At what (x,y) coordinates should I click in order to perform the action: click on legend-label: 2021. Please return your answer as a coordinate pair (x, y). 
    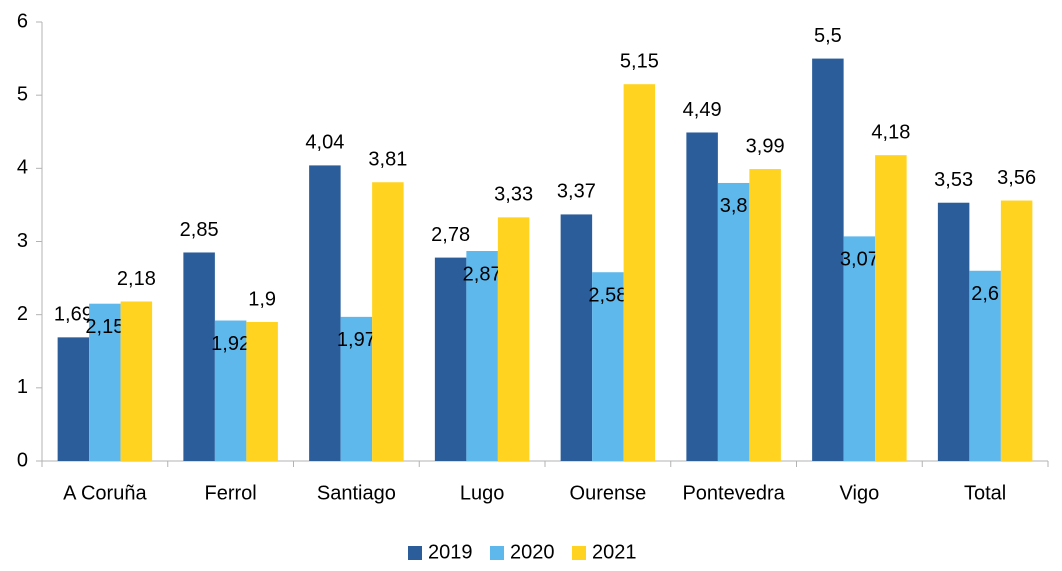
    Looking at the image, I should click on (614, 552).